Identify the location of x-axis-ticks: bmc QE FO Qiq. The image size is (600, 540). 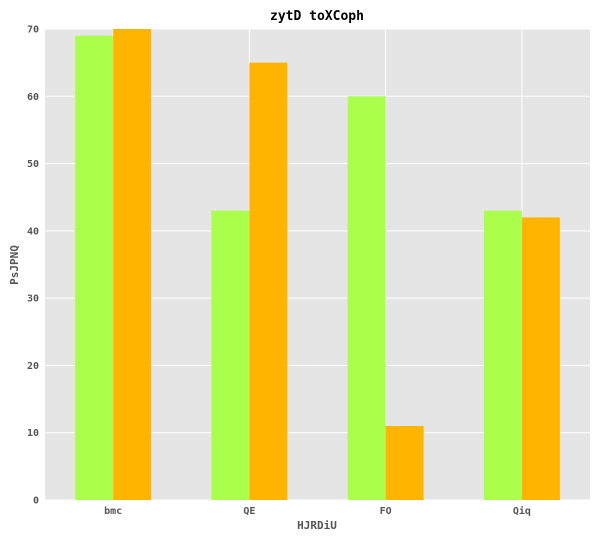
(317, 511).